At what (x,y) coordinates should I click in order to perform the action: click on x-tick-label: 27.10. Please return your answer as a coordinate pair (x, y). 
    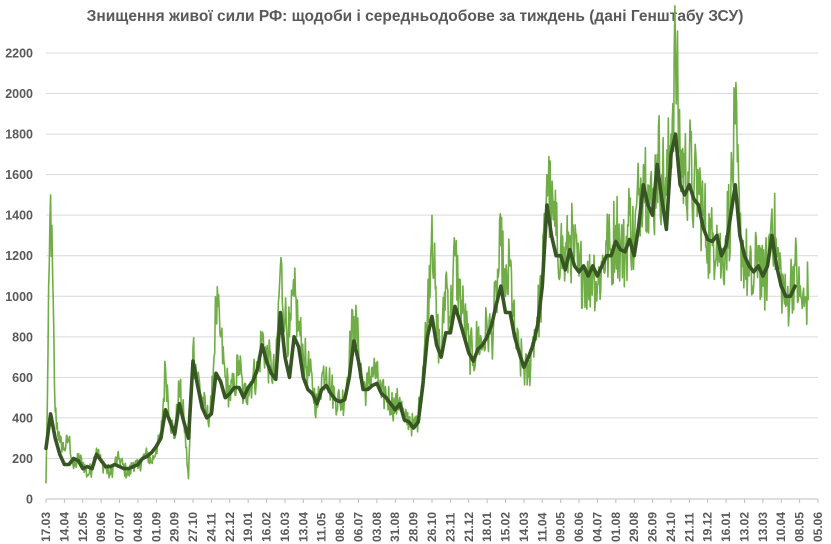
    Looking at the image, I should click on (193, 527).